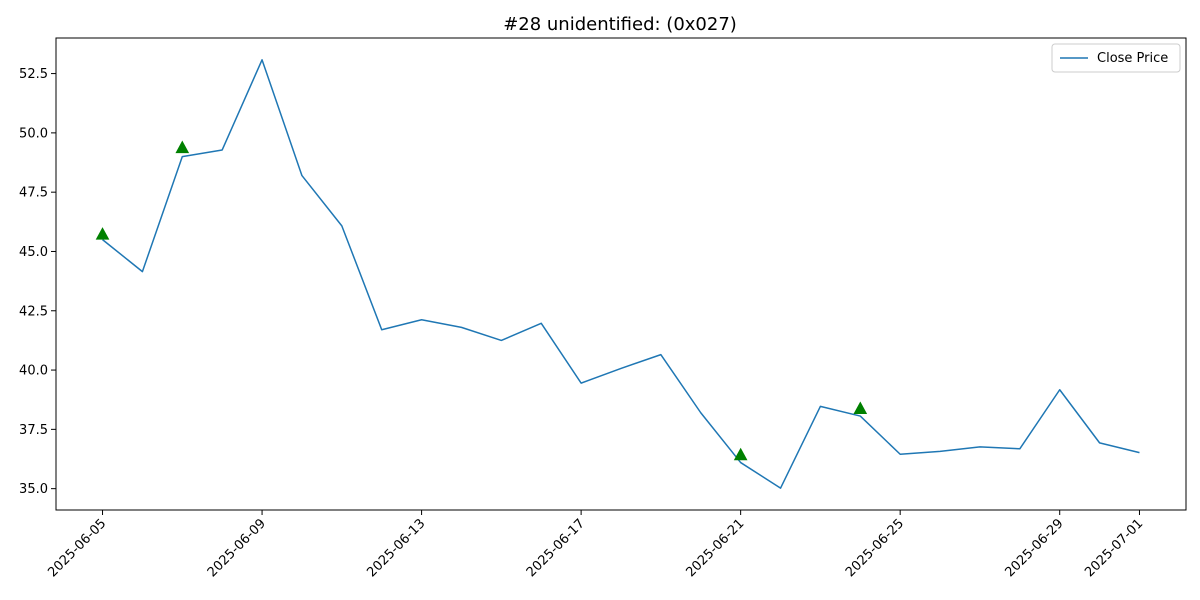 Image resolution: width=1200 pixels, height=600 pixels. What do you see at coordinates (1132, 58) in the screenshot?
I see `legend-label-close-price: Close Price` at bounding box center [1132, 58].